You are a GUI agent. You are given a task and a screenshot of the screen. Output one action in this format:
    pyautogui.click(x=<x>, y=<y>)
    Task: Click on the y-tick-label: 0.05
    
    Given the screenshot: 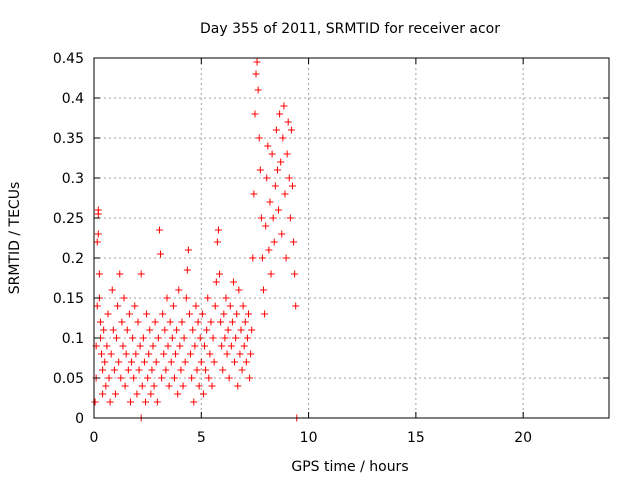 What is the action you would take?
    pyautogui.click(x=68, y=379)
    